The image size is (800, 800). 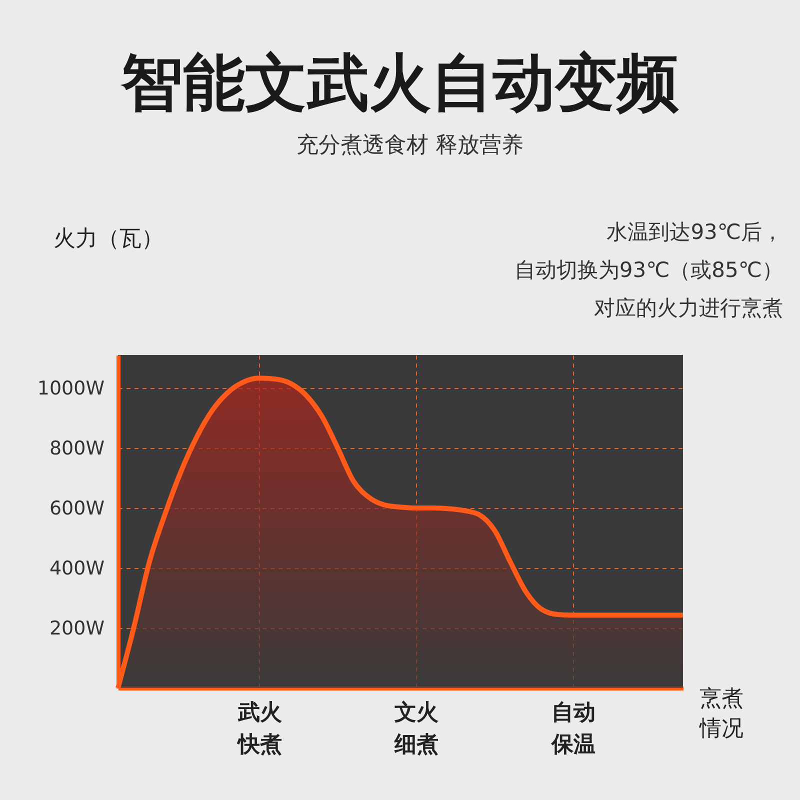 I want to click on y-axis-title: 火力（瓦）, so click(x=109, y=239).